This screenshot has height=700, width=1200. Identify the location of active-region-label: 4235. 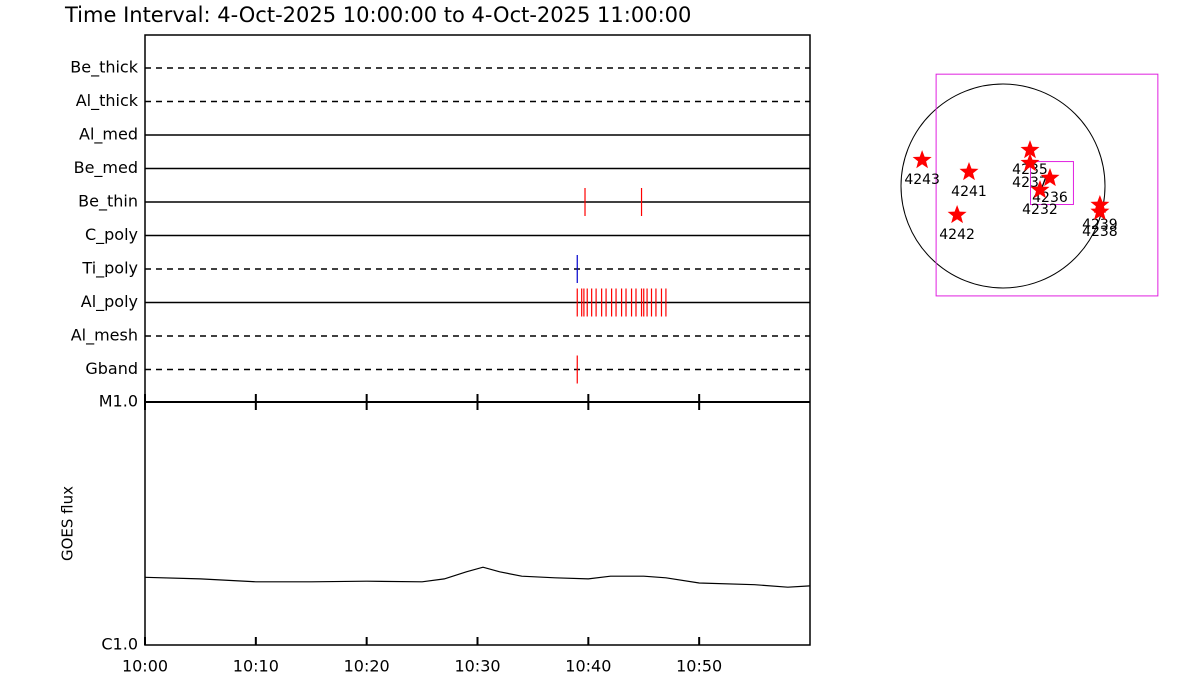
(1030, 170).